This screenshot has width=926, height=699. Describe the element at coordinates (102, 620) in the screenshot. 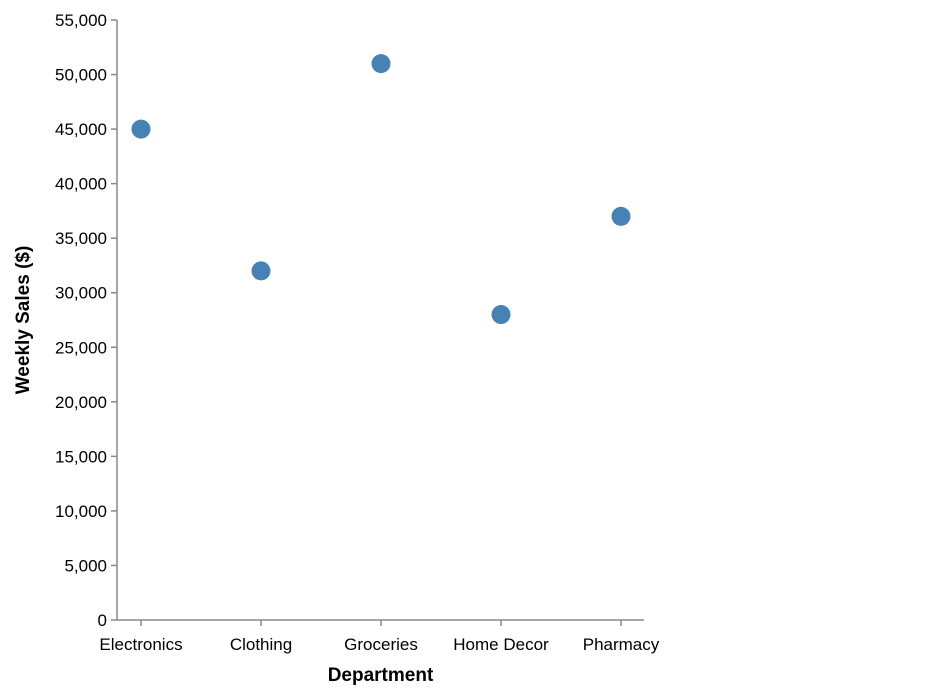

I see `y-tick-label: 0` at that location.